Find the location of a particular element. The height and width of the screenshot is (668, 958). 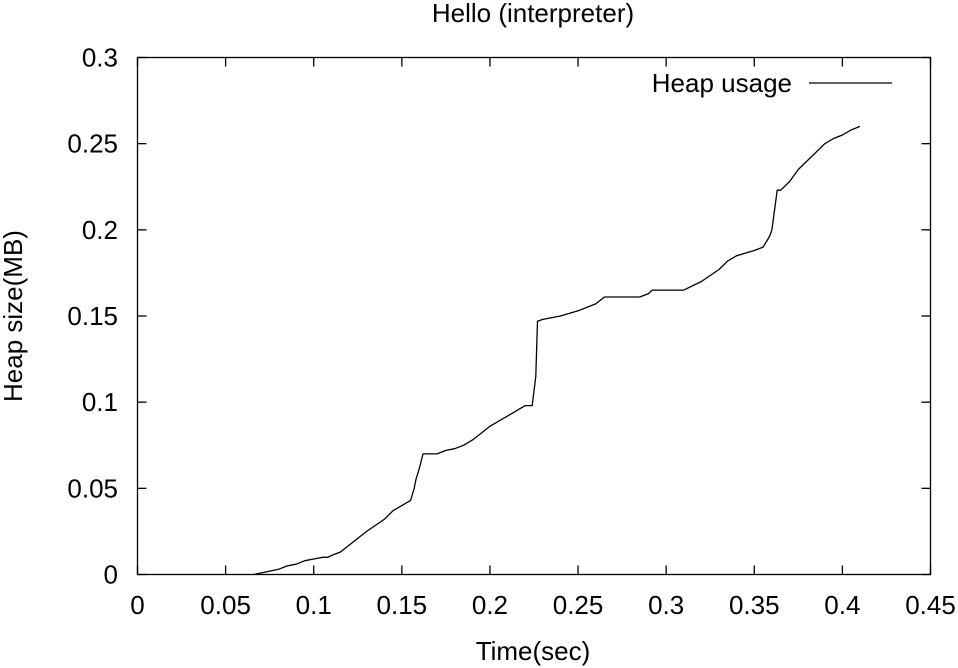

x-tick-label: 0.4 is located at coordinates (842, 605).